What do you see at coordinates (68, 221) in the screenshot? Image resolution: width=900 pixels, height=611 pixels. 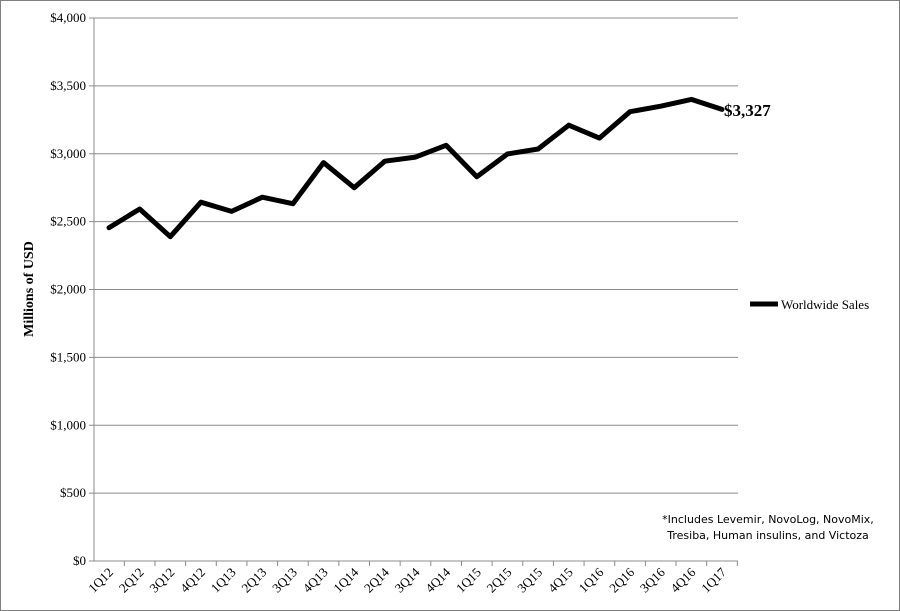 I see `y-tick-label: $2,500` at bounding box center [68, 221].